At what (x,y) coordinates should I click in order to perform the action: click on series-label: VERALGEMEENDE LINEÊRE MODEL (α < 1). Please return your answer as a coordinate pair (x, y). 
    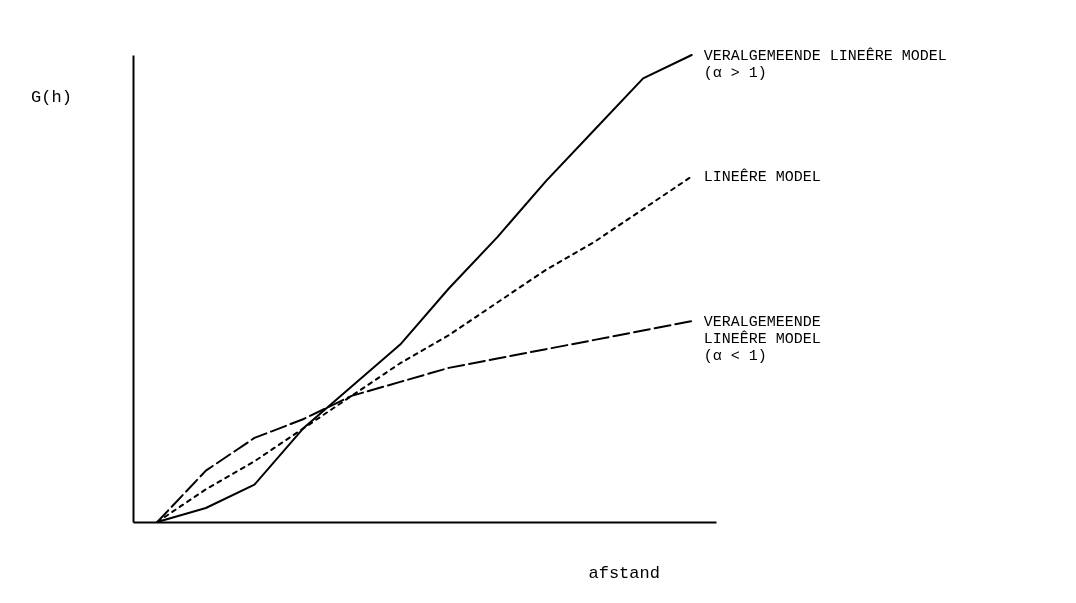
    Looking at the image, I should click on (762, 340).